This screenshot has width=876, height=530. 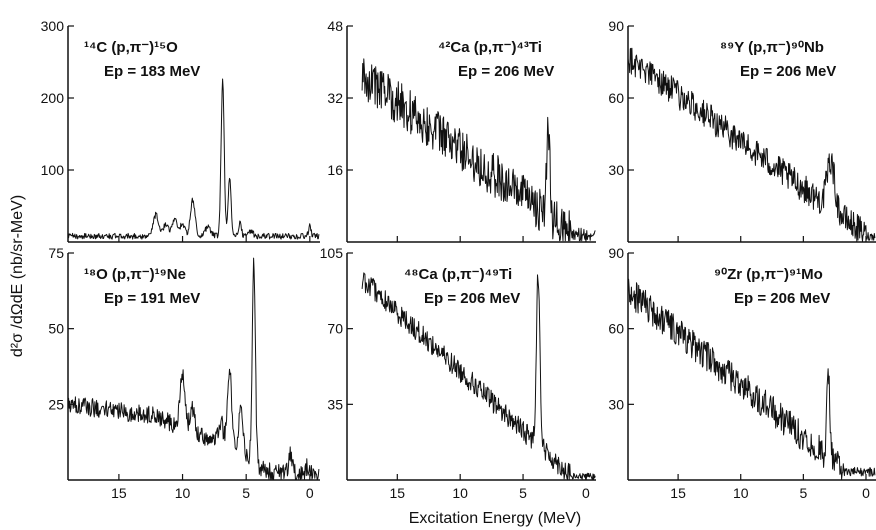 What do you see at coordinates (152, 71) in the screenshot?
I see `beam-energy-label: Ep = 183 MeV` at bounding box center [152, 71].